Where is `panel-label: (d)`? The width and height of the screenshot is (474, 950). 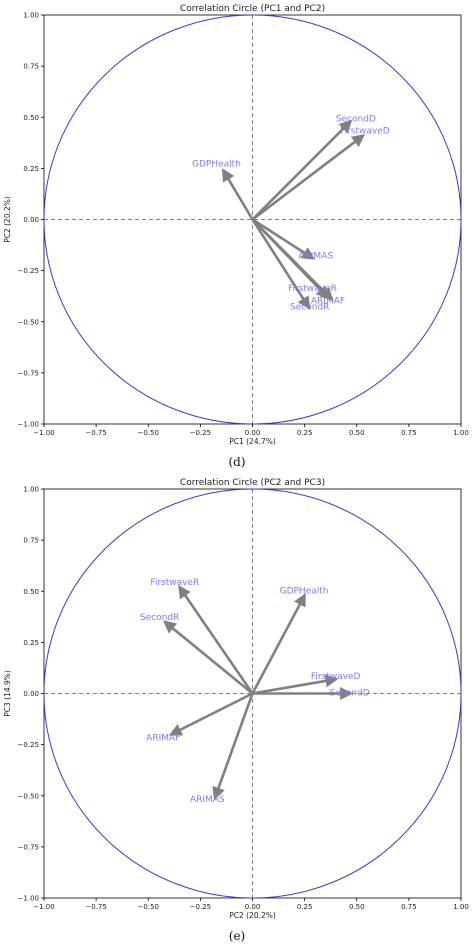
panel-label: (d) is located at coordinates (236, 462).